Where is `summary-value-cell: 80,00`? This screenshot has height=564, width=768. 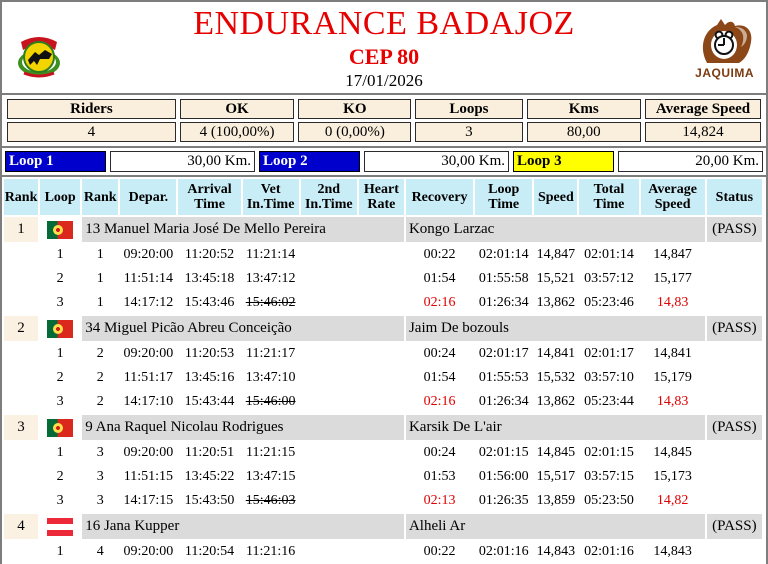 summary-value-cell: 80,00 is located at coordinates (583, 132).